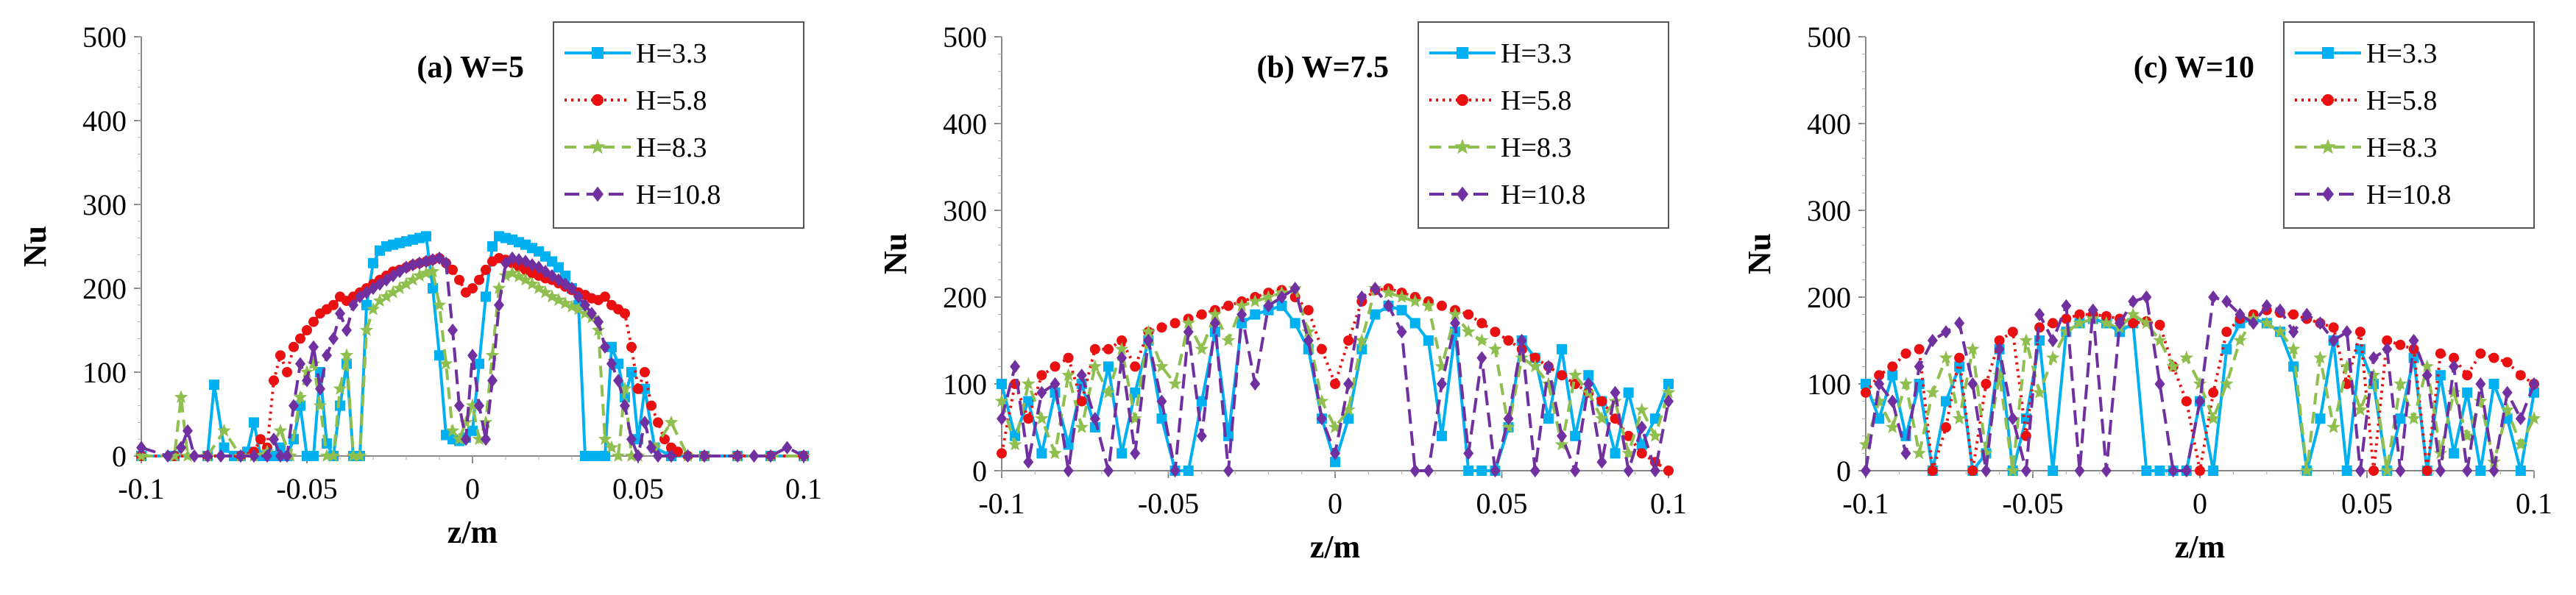 The height and width of the screenshot is (595, 2576). What do you see at coordinates (895, 254) in the screenshot?
I see `y-axis-title: Nu` at bounding box center [895, 254].